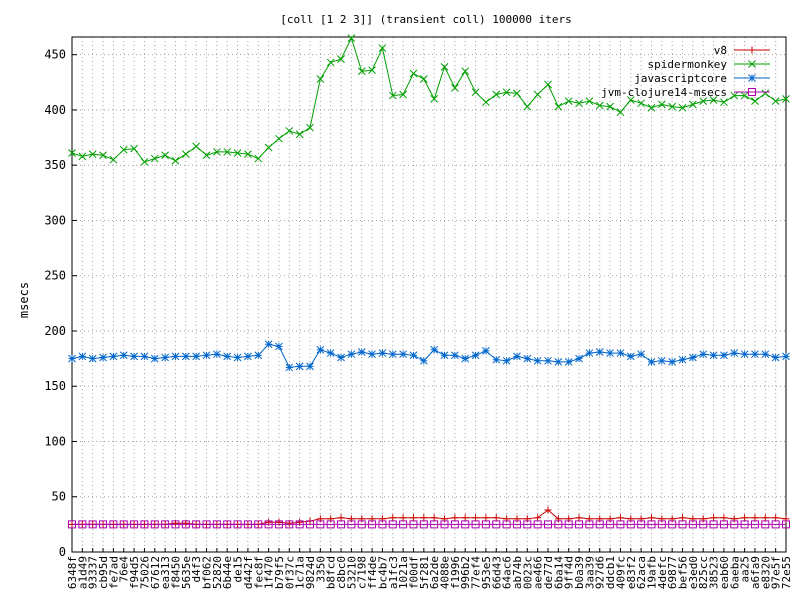 The width and height of the screenshot is (800, 600). Describe the element at coordinates (558, 572) in the screenshot. I see `x-tick-label: 6ba14` at that location.